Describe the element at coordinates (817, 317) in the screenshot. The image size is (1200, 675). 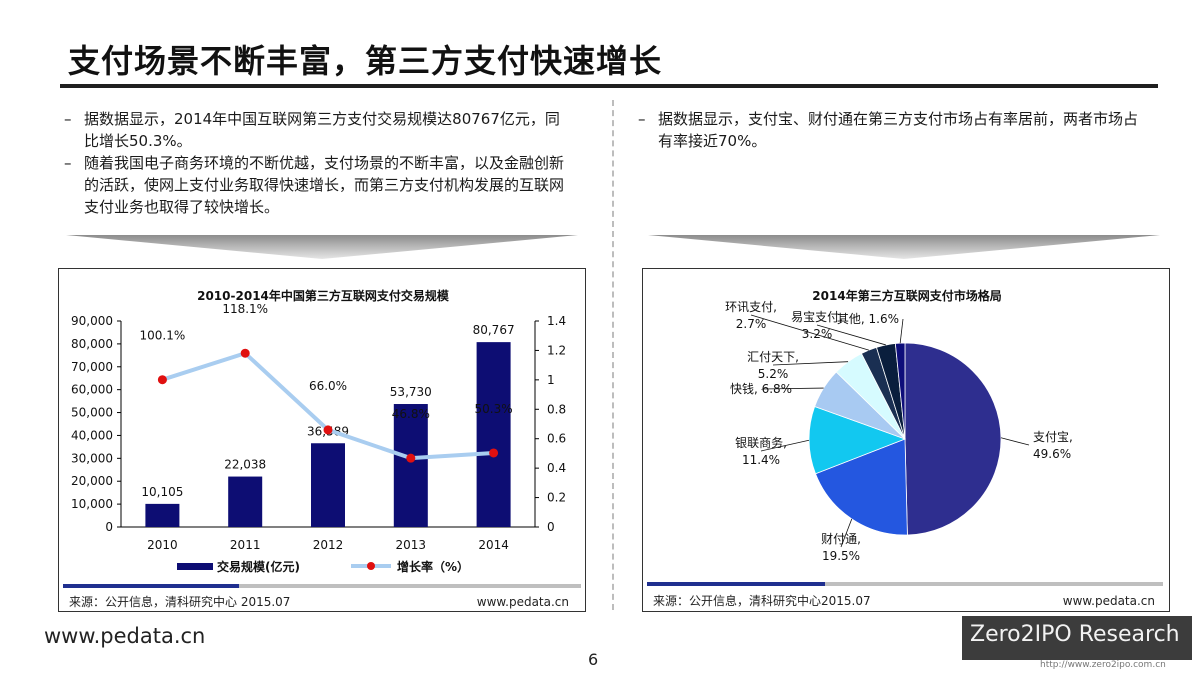
I see `slice-name-label: 易宝支付,` at that location.